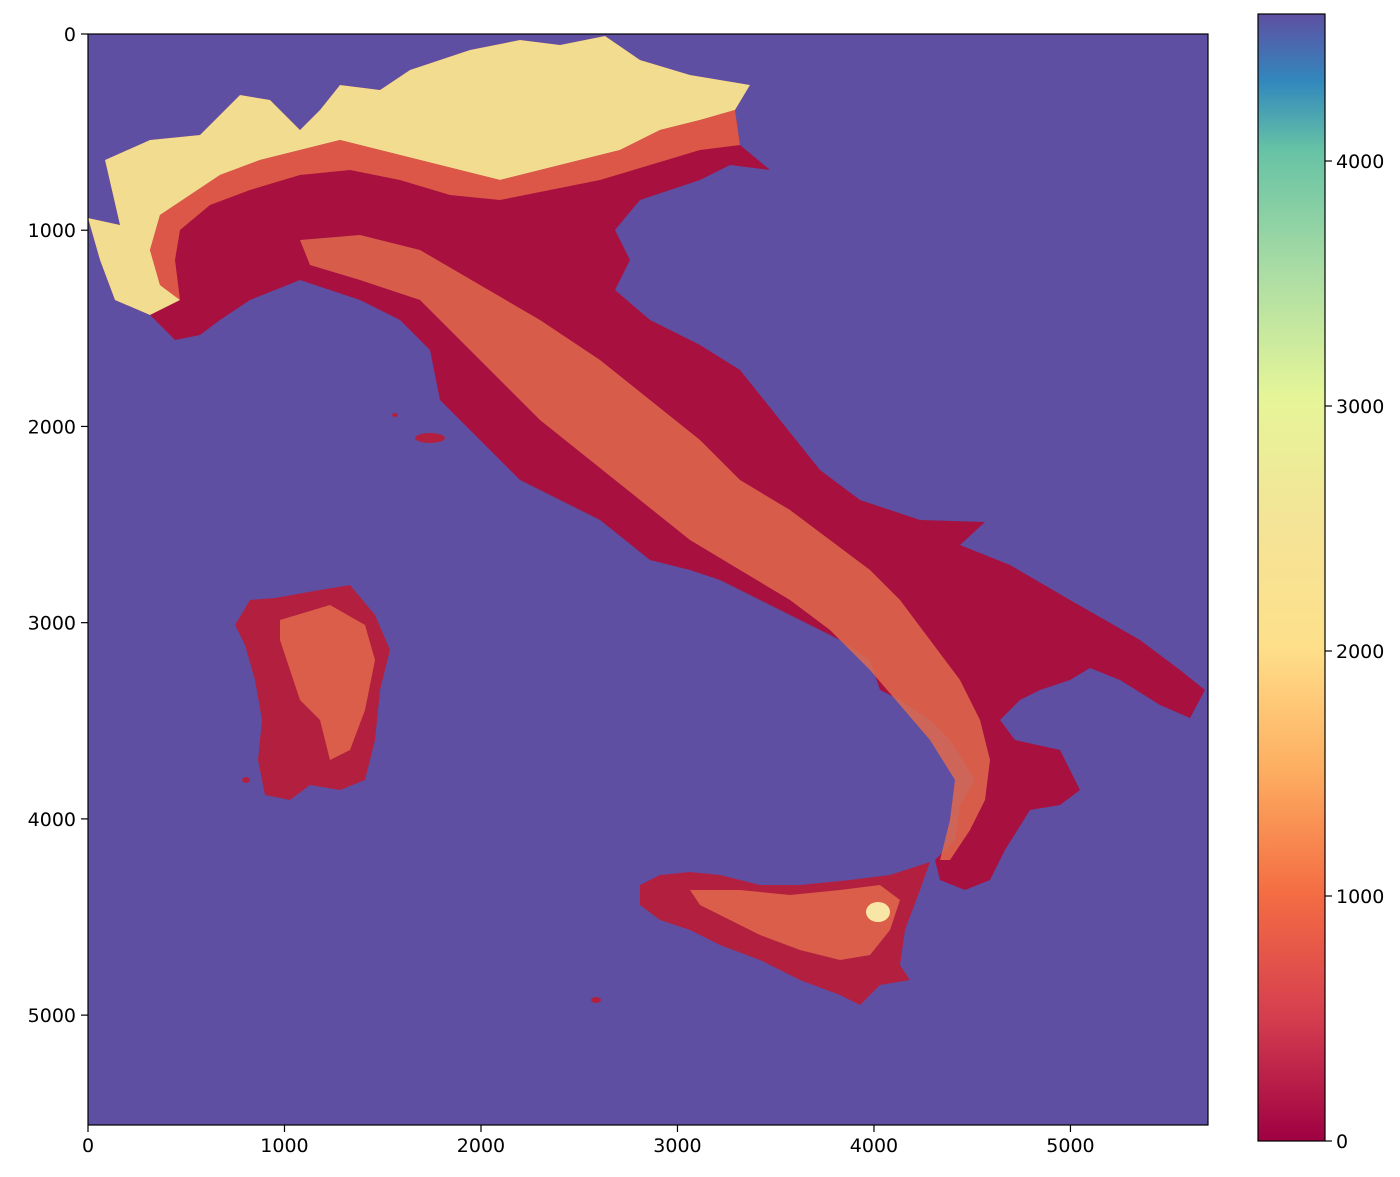  I want to click on x-tick-label: 4000, so click(874, 1146).